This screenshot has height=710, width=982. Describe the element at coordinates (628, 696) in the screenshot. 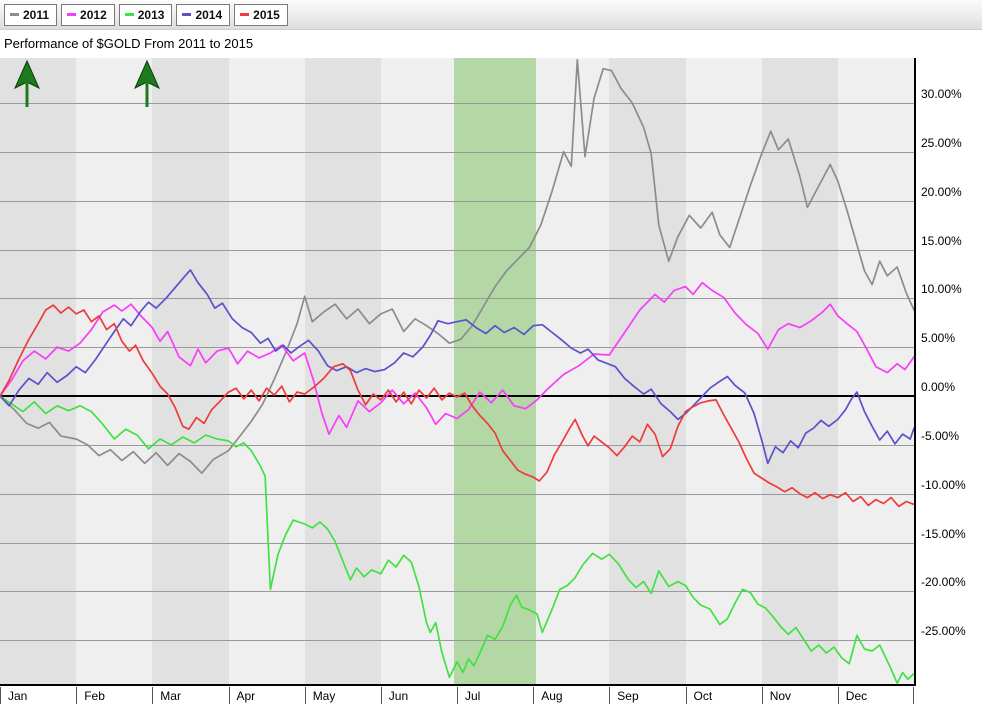

I see `month-label-sep: Sep` at that location.